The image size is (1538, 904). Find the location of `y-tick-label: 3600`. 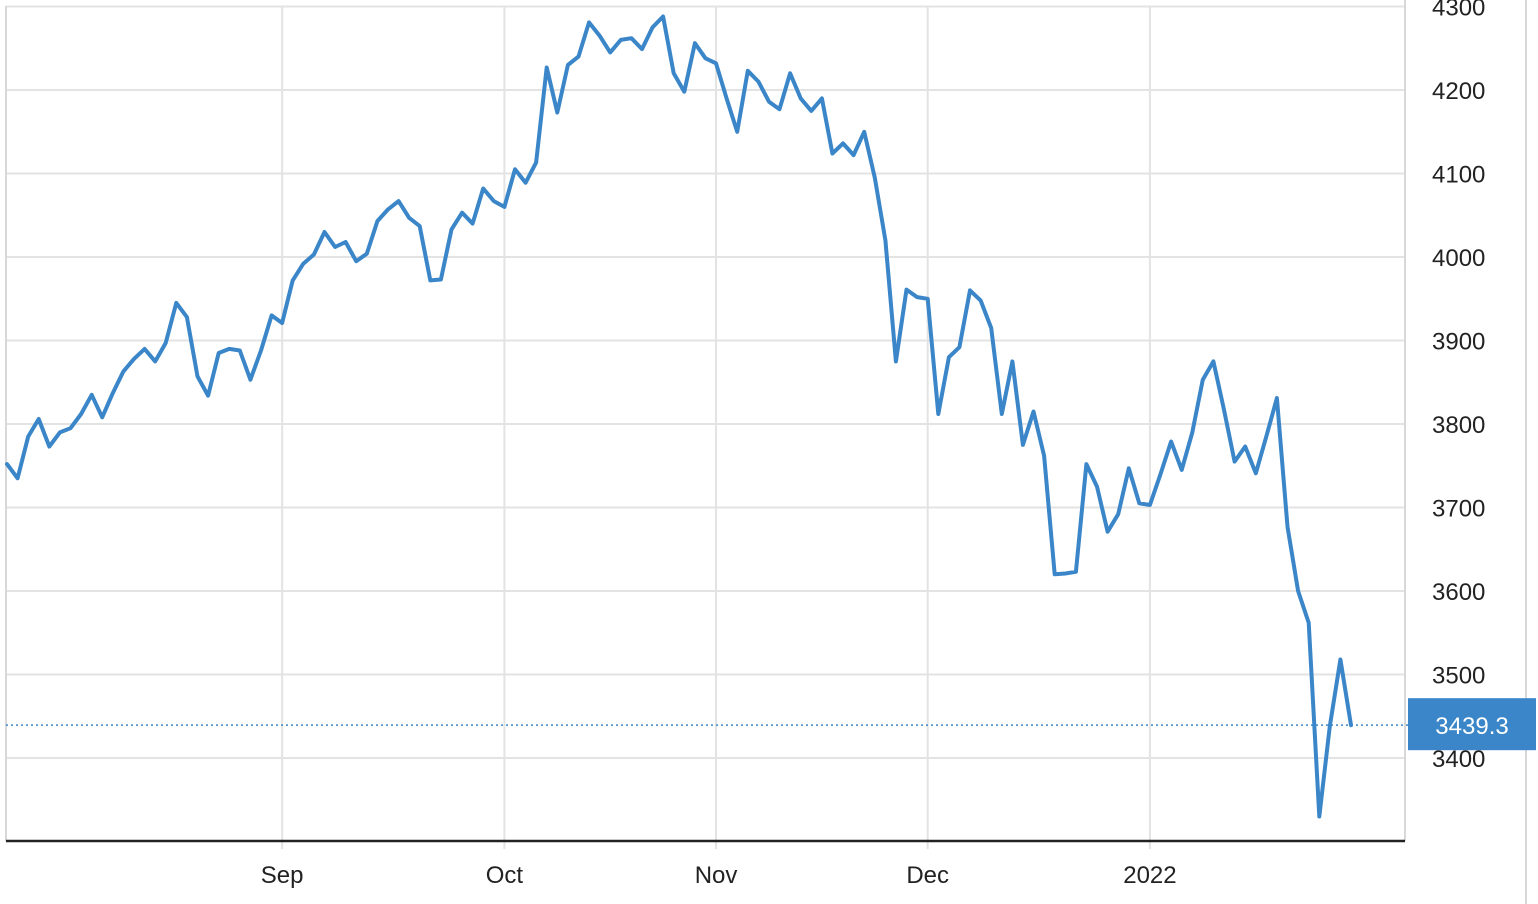

y-tick-label: 3600 is located at coordinates (1458, 592).